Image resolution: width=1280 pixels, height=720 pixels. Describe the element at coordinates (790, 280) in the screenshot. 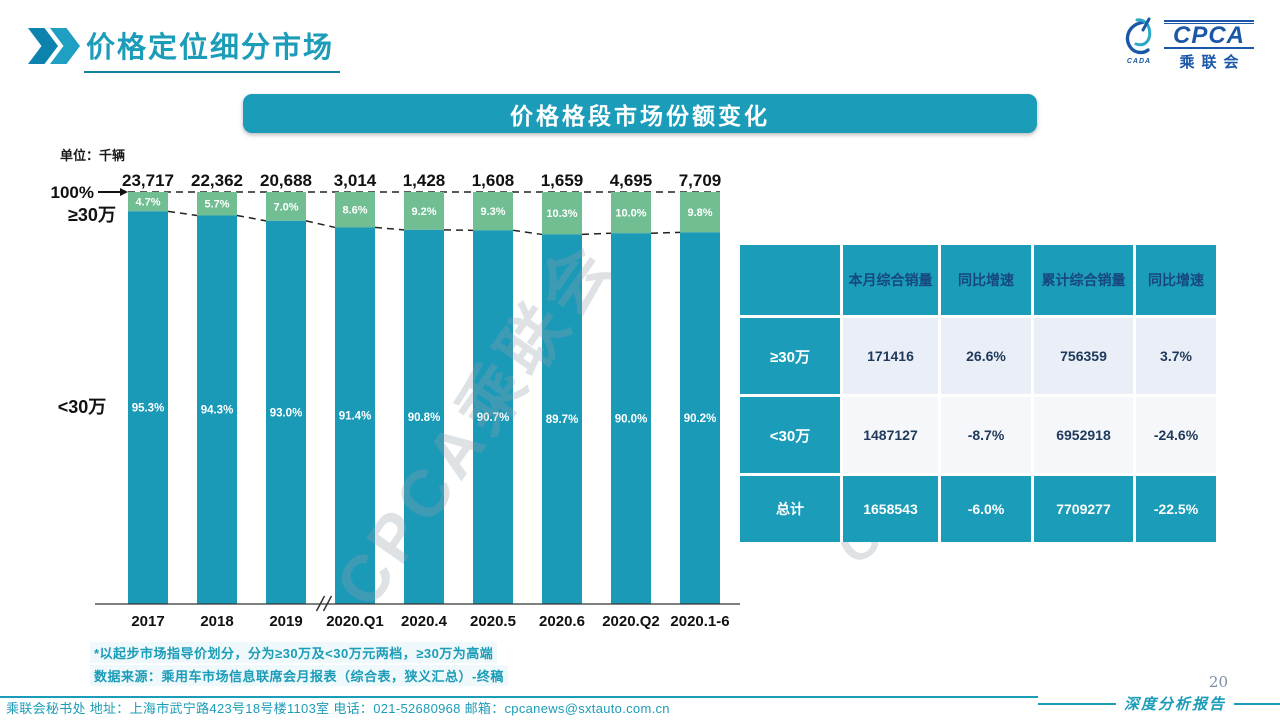

I see `table-corner-cell` at that location.